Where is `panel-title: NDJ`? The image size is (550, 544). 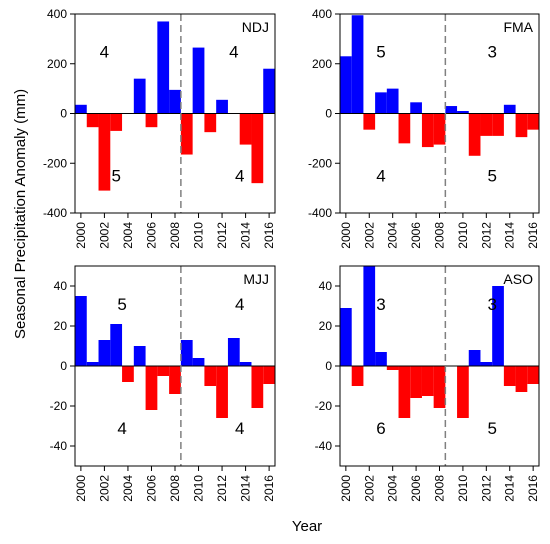
panel-title: NDJ is located at coordinates (255, 27).